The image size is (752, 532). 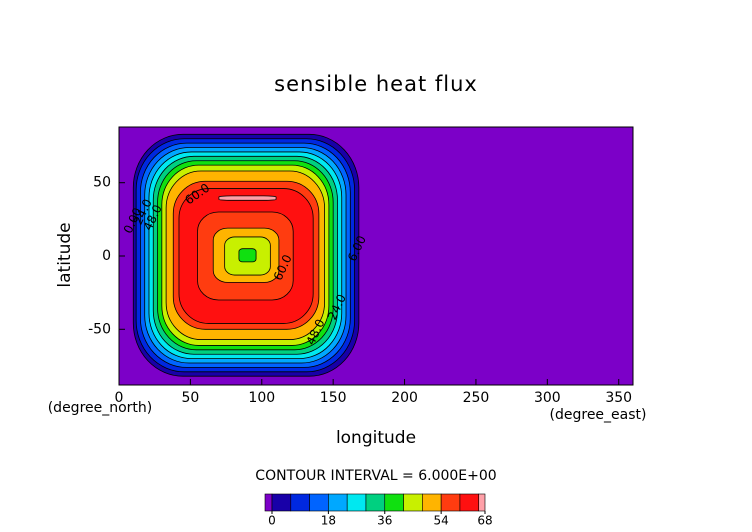 What do you see at coordinates (441, 521) in the screenshot?
I see `colorbar-tick-label: 54` at bounding box center [441, 521].